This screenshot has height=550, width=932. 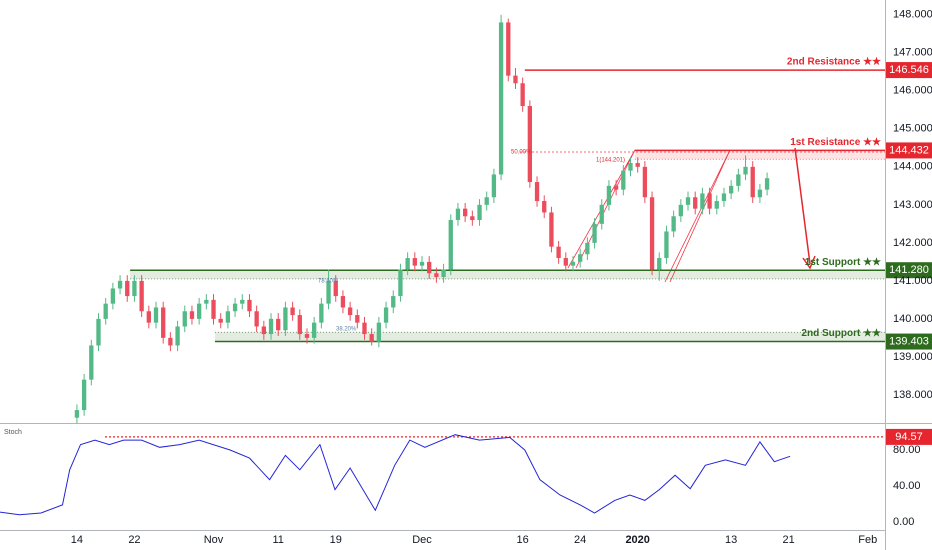 What do you see at coordinates (909, 437) in the screenshot?
I see `level-price: 94.57` at bounding box center [909, 437].